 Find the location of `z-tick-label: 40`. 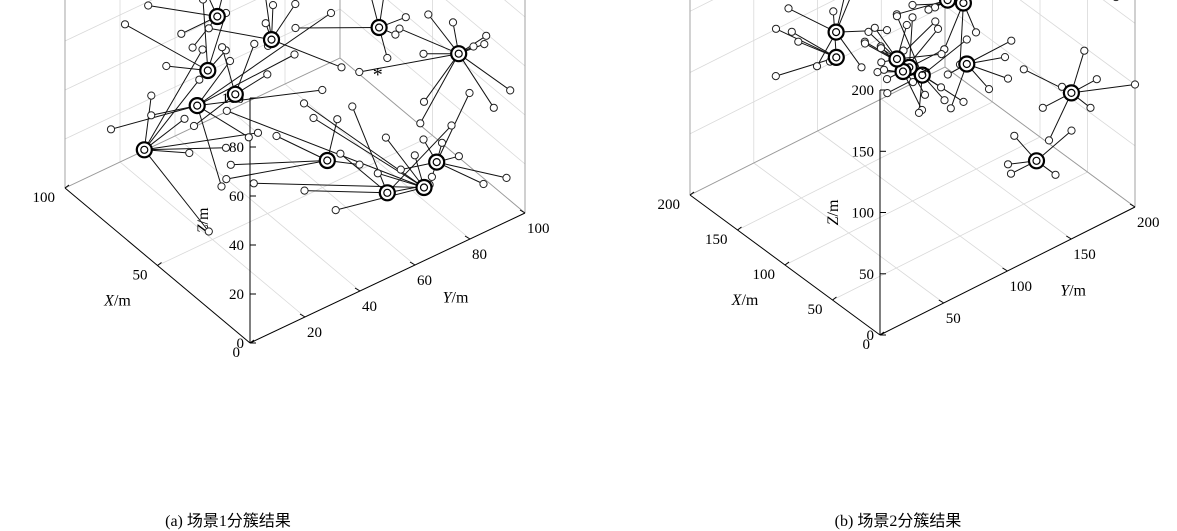

z-tick-label: 40 is located at coordinates (236, 246).